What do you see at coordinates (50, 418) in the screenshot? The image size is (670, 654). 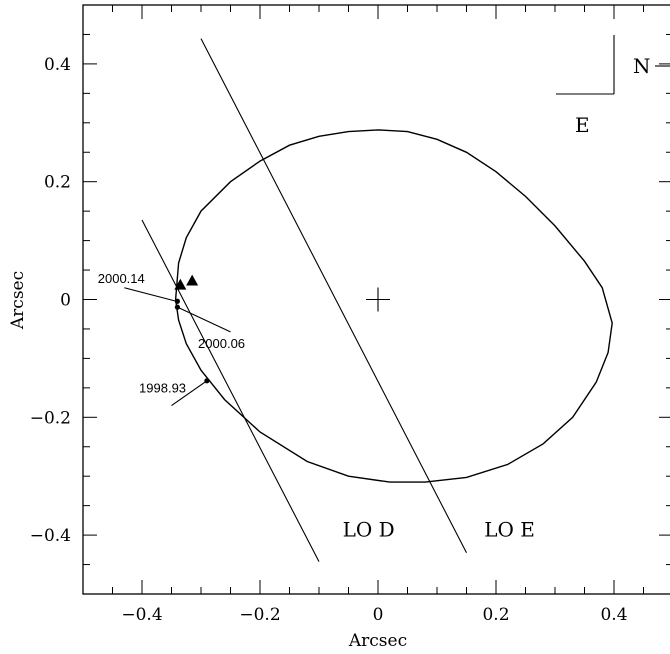 I see `y-tick-label: −0.2` at bounding box center [50, 418].